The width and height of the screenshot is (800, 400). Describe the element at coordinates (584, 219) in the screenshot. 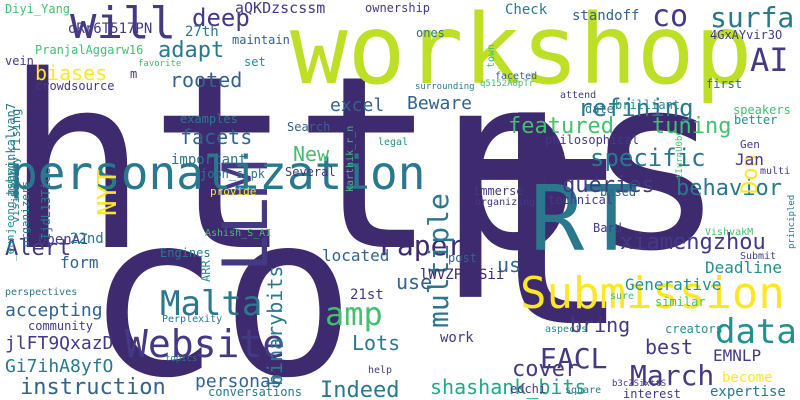

I see `cloud-word: RT` at that location.